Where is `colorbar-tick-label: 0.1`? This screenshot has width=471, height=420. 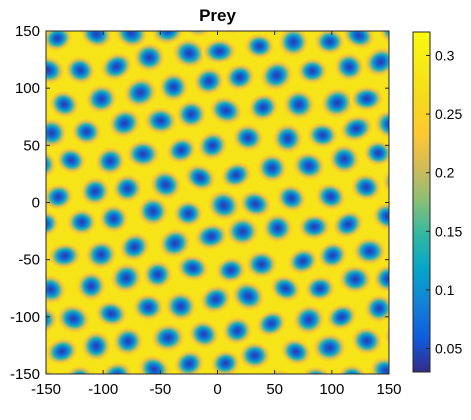
colorbar-tick-label: 0.1 is located at coordinates (445, 290).